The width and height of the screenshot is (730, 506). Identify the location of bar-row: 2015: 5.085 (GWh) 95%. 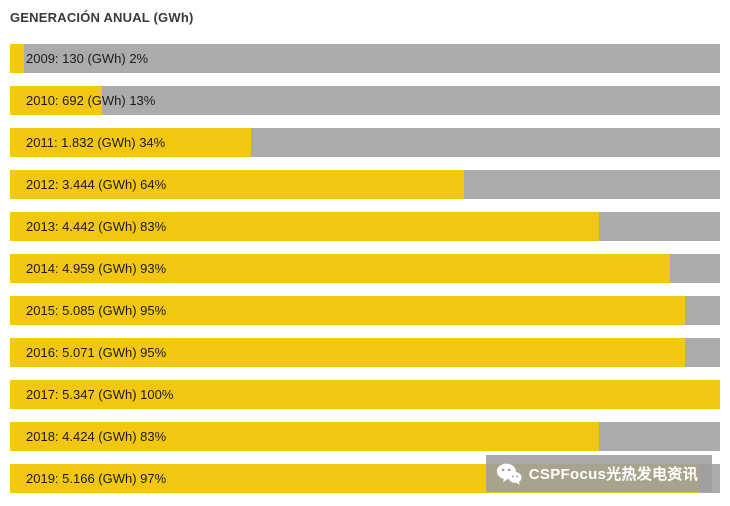
(365, 310).